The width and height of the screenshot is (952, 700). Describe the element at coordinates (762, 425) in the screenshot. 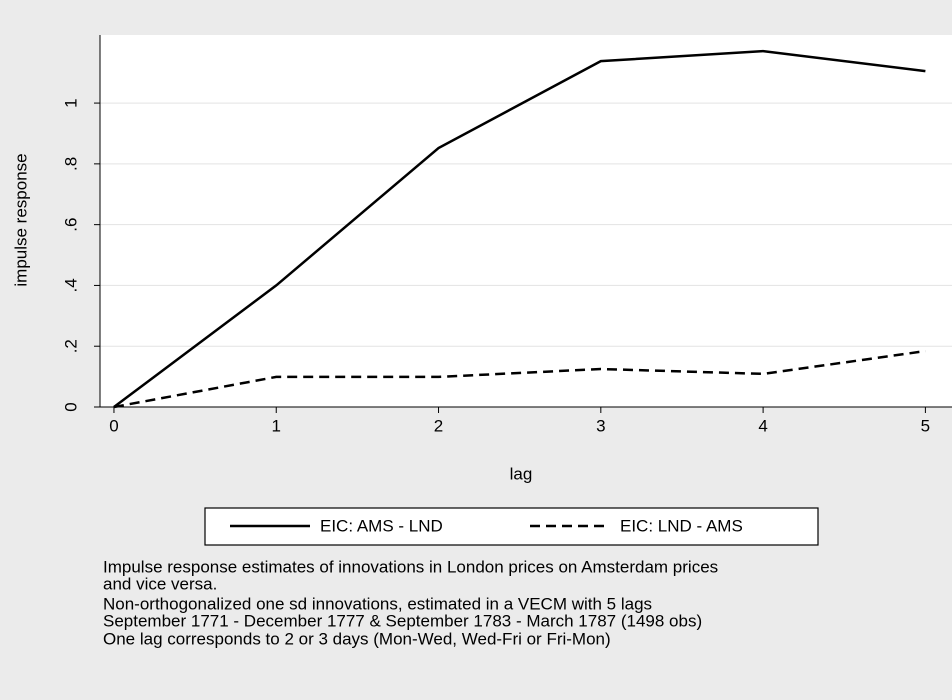

I see `x-tick-label: 4` at that location.